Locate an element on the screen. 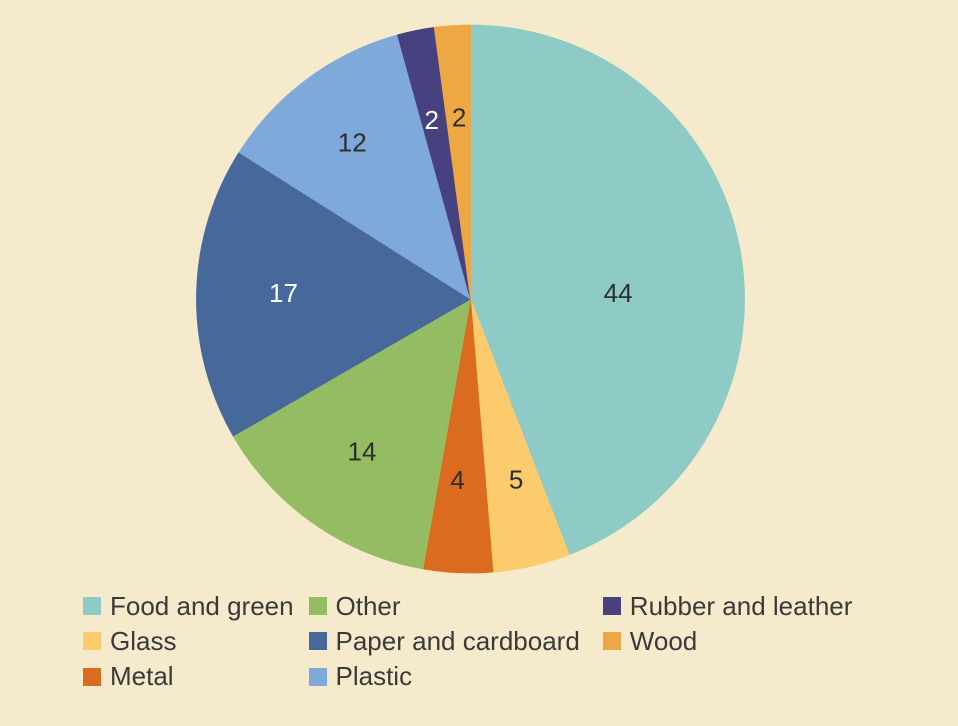 This screenshot has height=726, width=958. svg-text: 12 is located at coordinates (352, 143).